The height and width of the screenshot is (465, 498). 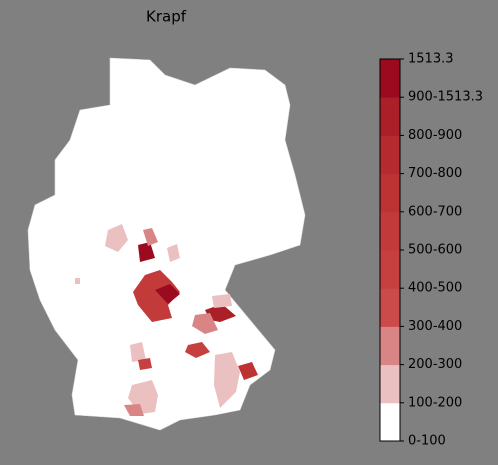 I want to click on map-title: Krapf, so click(x=166, y=17).